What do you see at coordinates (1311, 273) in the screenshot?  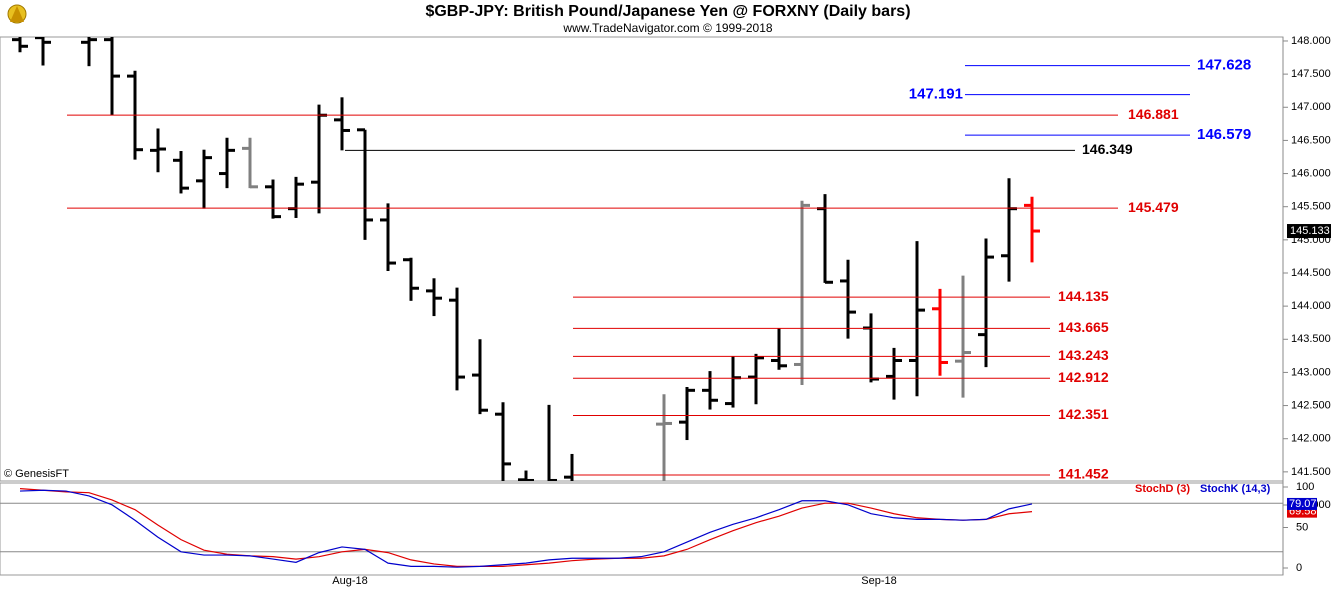 I see `y-tick-label: 144.500` at bounding box center [1311, 273].